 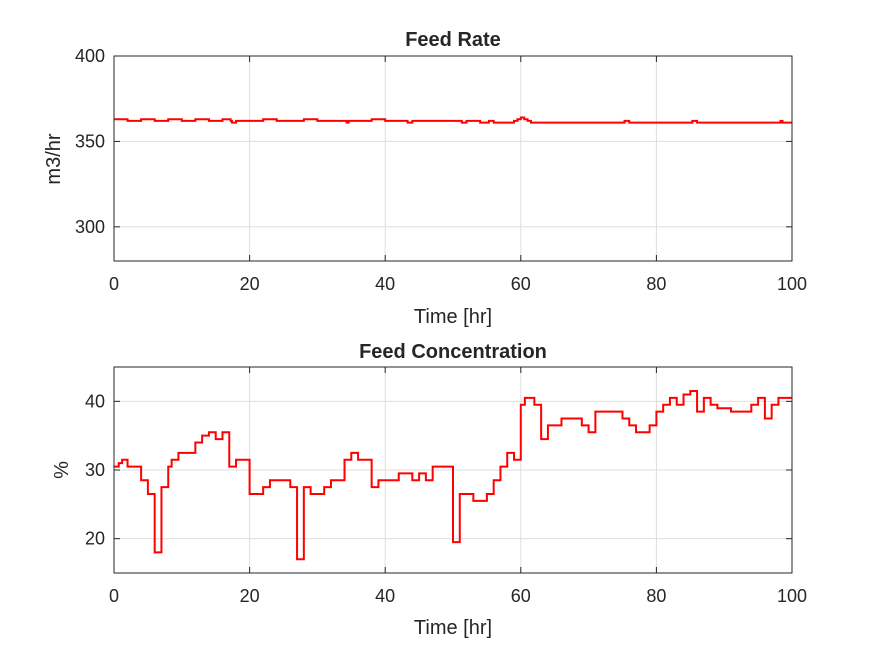 I want to click on feed-rate-xtick-label: 40, so click(x=385, y=284).